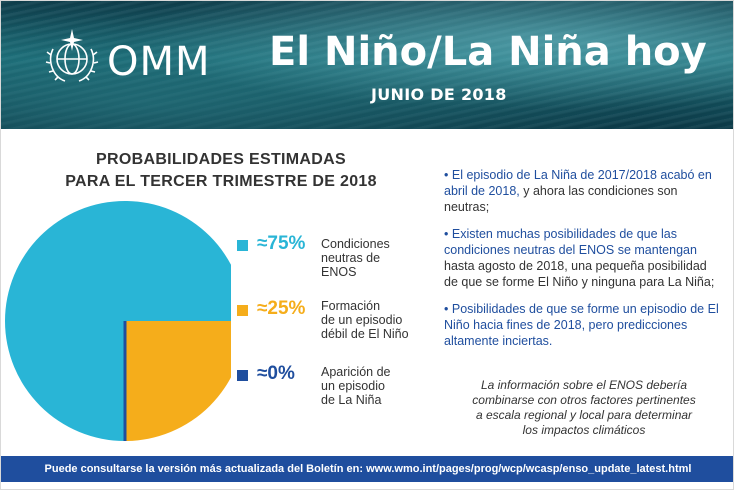 This screenshot has width=734, height=490. I want to click on legend-label-line: ENOS, so click(339, 272).